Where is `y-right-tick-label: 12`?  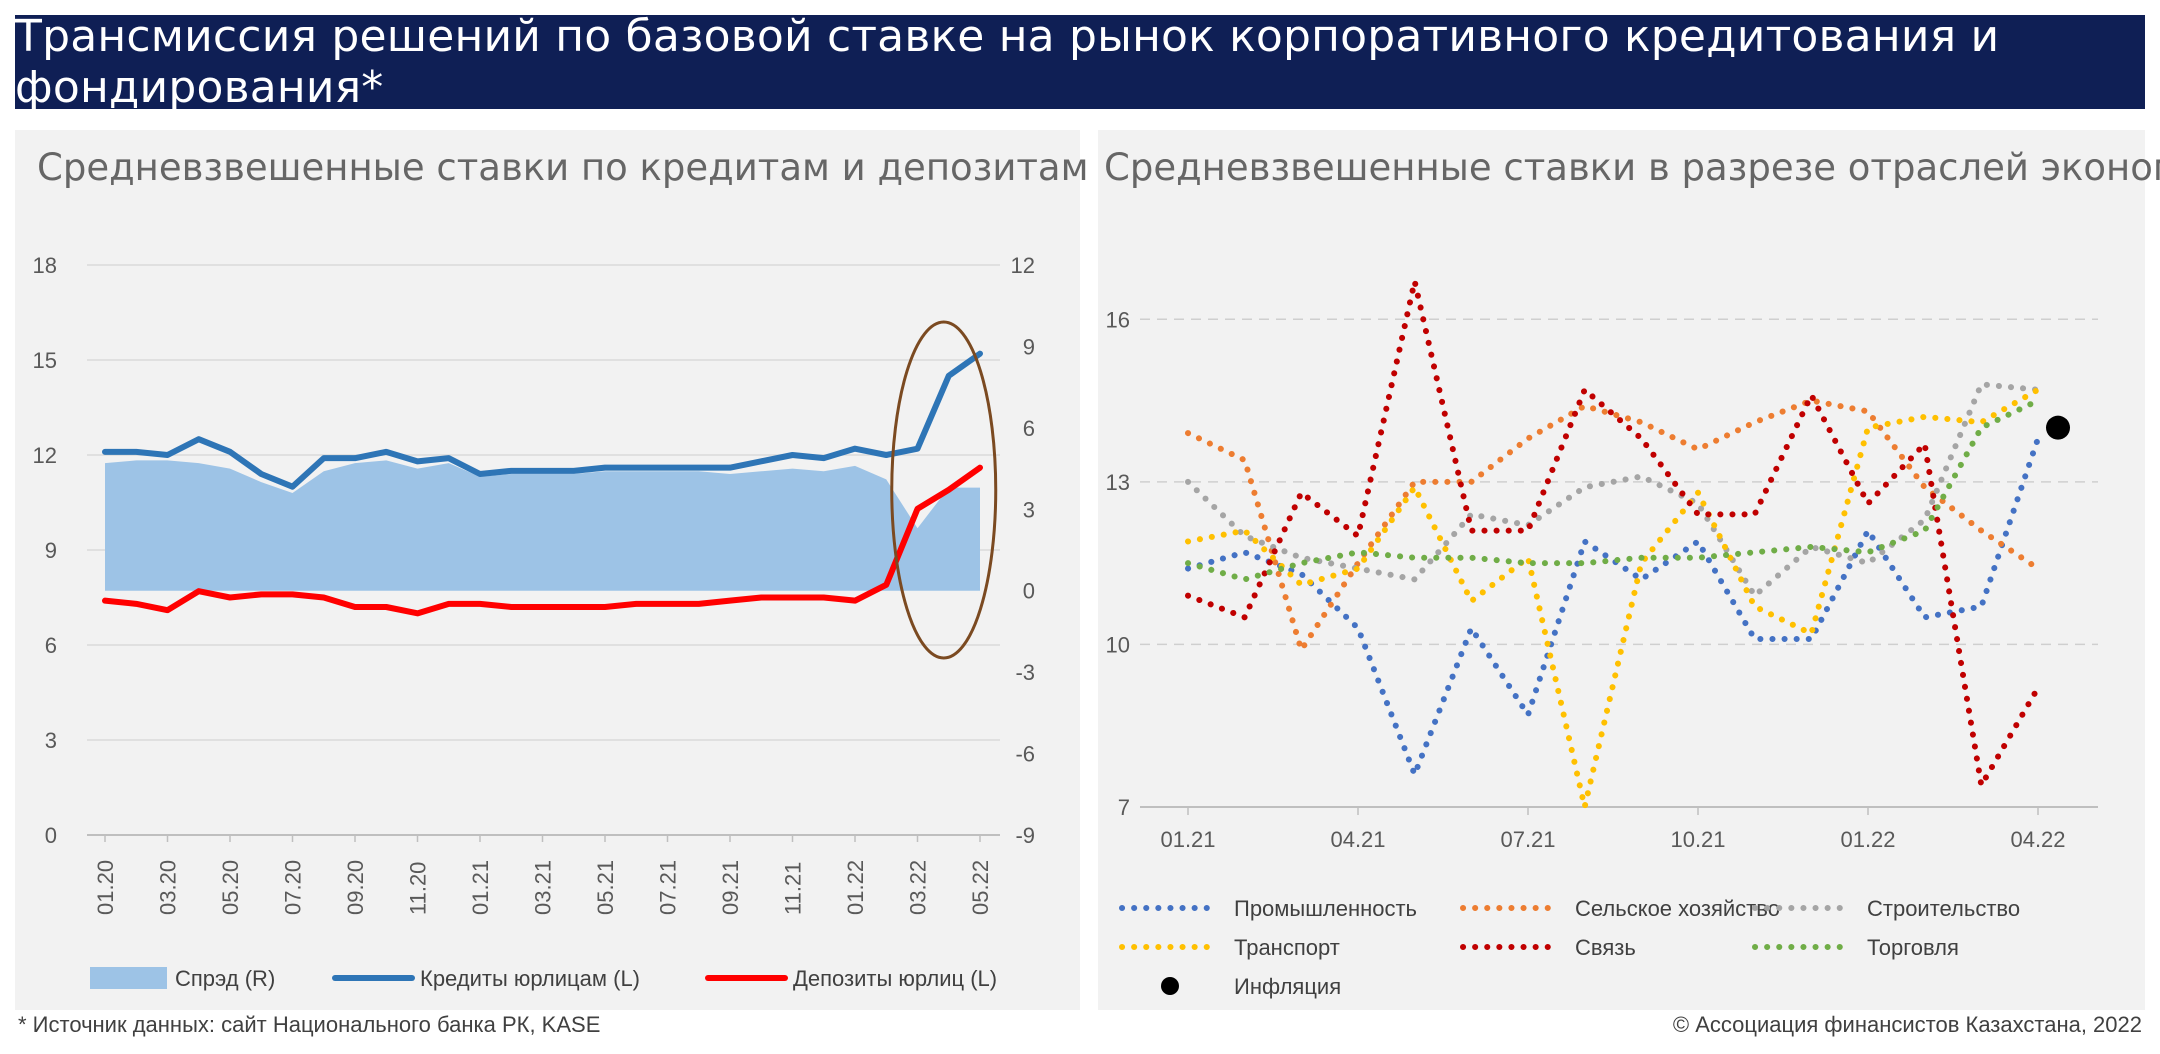 y-right-tick-label: 12 is located at coordinates (1023, 265).